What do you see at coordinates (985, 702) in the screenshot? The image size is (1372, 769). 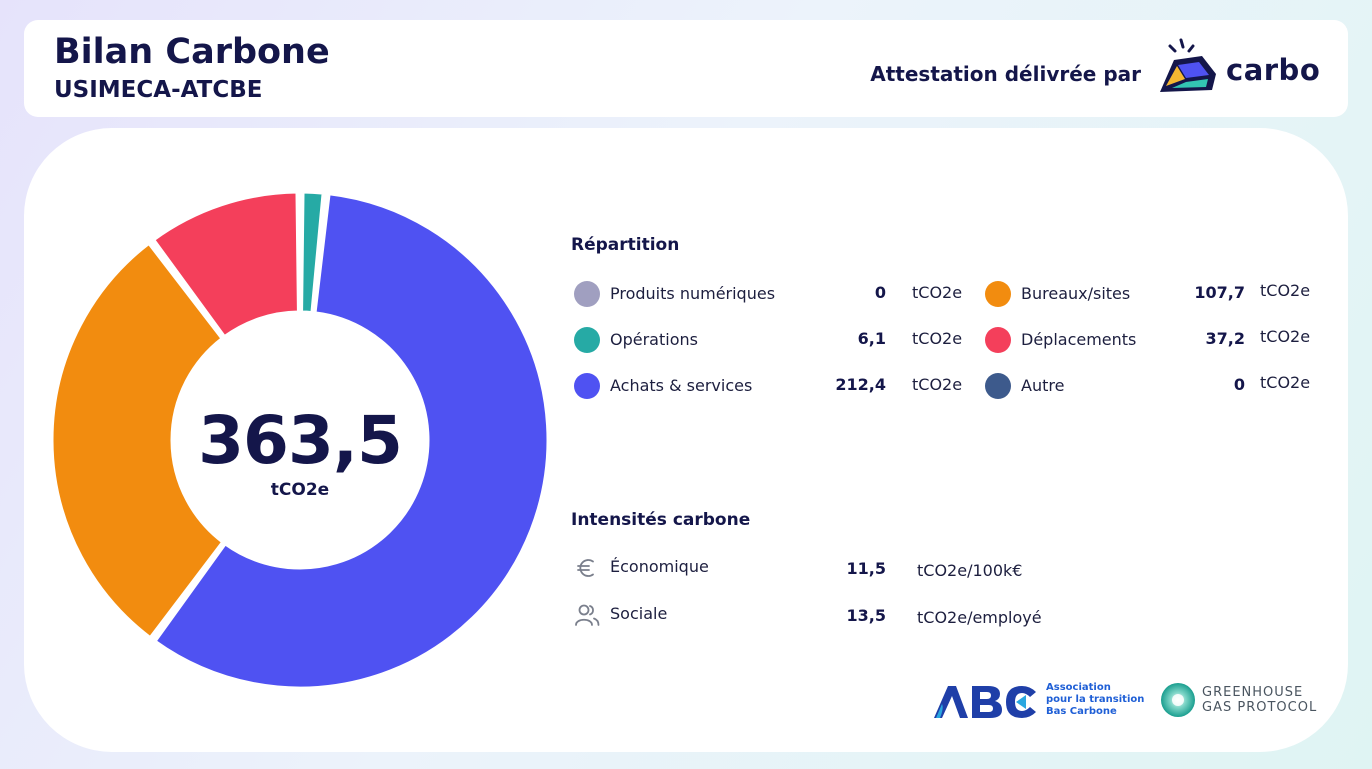 I see `abc-logo-icon` at bounding box center [985, 702].